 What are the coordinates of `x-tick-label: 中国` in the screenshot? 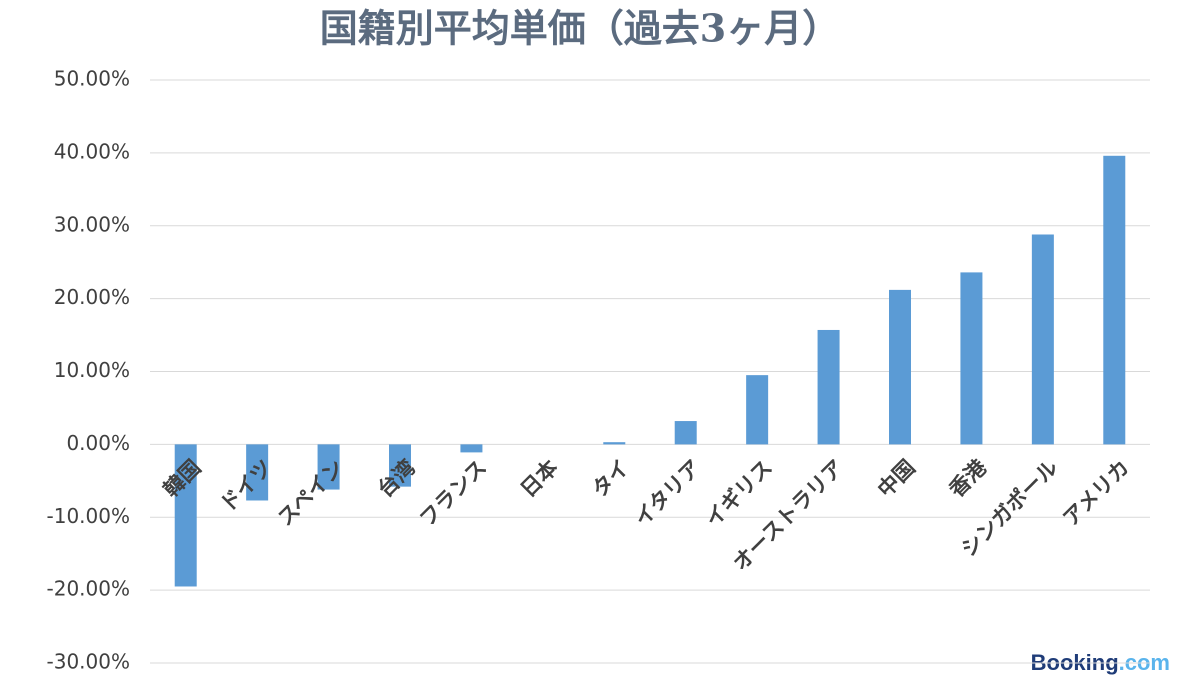 It's located at (896, 478).